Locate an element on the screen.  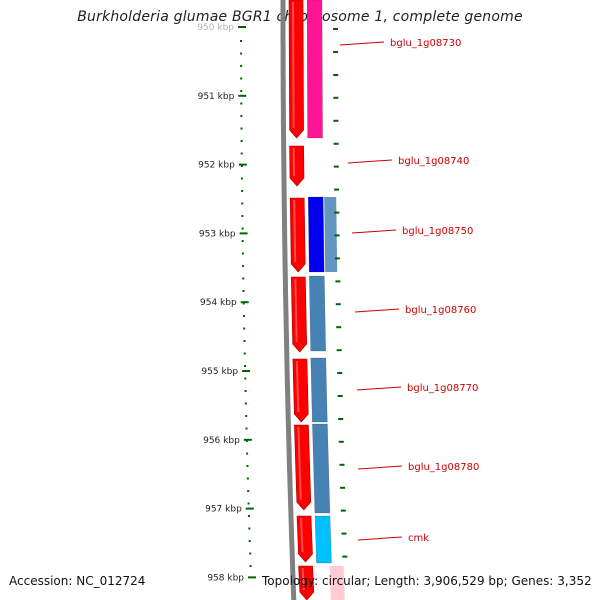
tick-label: 955 kbp is located at coordinates (219, 372).